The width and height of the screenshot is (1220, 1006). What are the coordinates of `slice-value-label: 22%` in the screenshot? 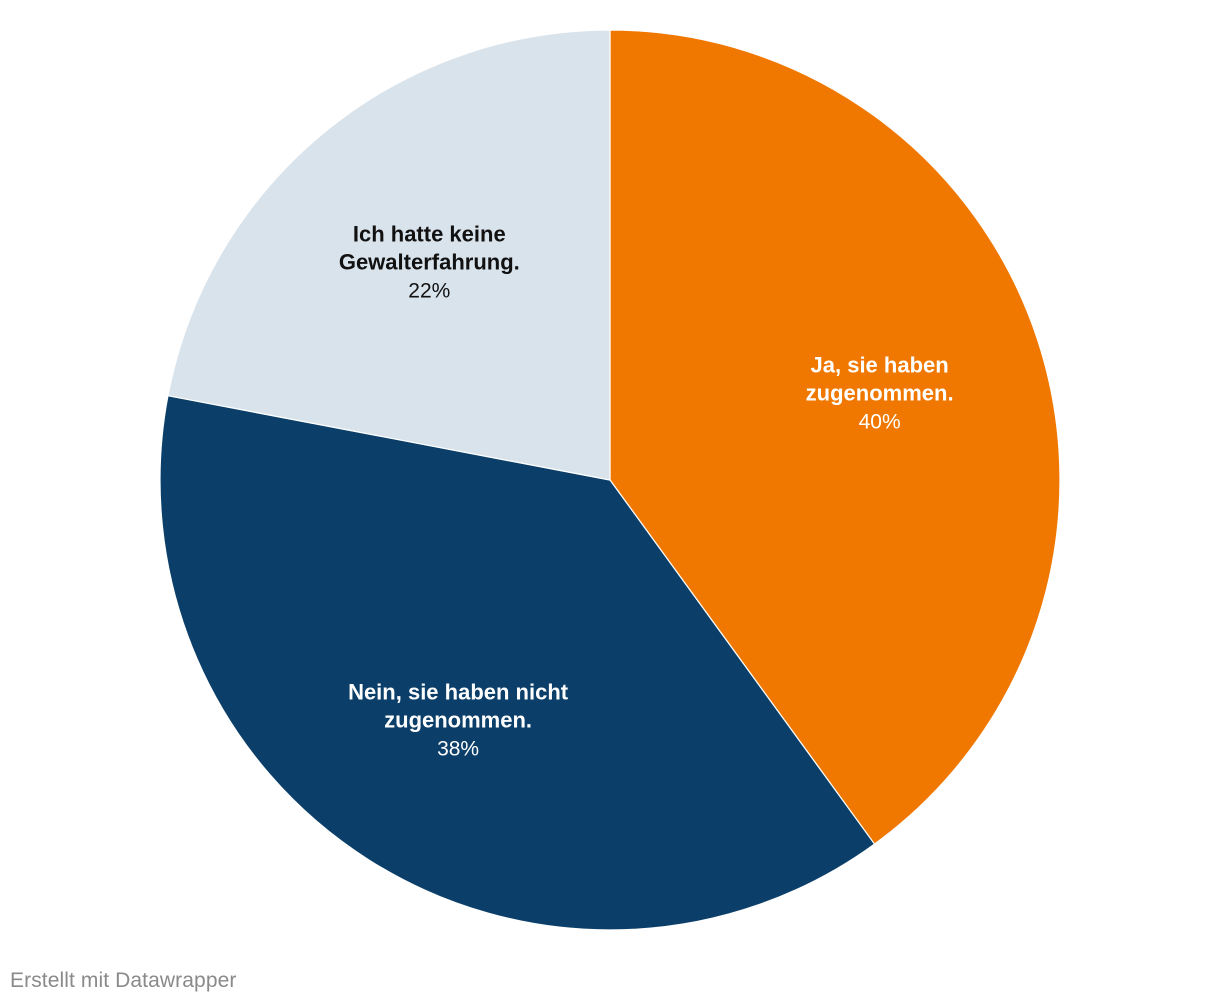 It's located at (429, 291).